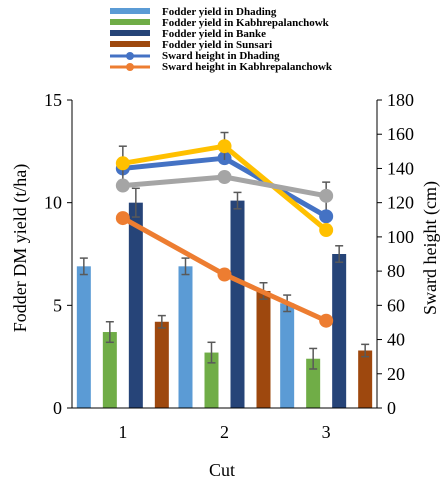 The width and height of the screenshot is (444, 488). What do you see at coordinates (57, 305) in the screenshot?
I see `y-tick-label: 5` at bounding box center [57, 305].